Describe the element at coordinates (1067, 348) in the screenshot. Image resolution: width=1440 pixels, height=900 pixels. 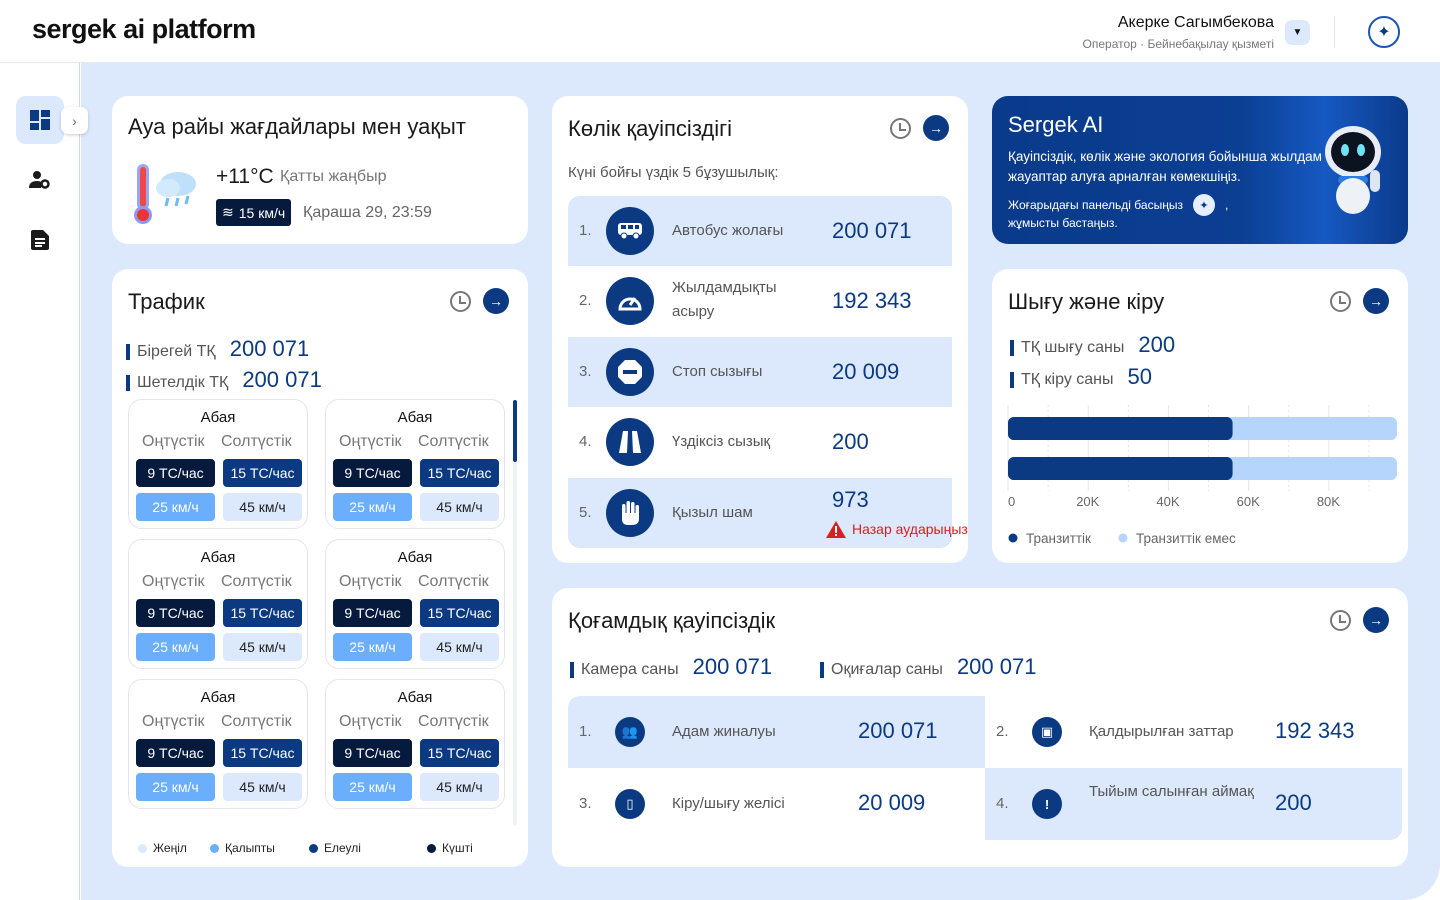
I see `stat-label: ТҚ шығу саны` at that location.